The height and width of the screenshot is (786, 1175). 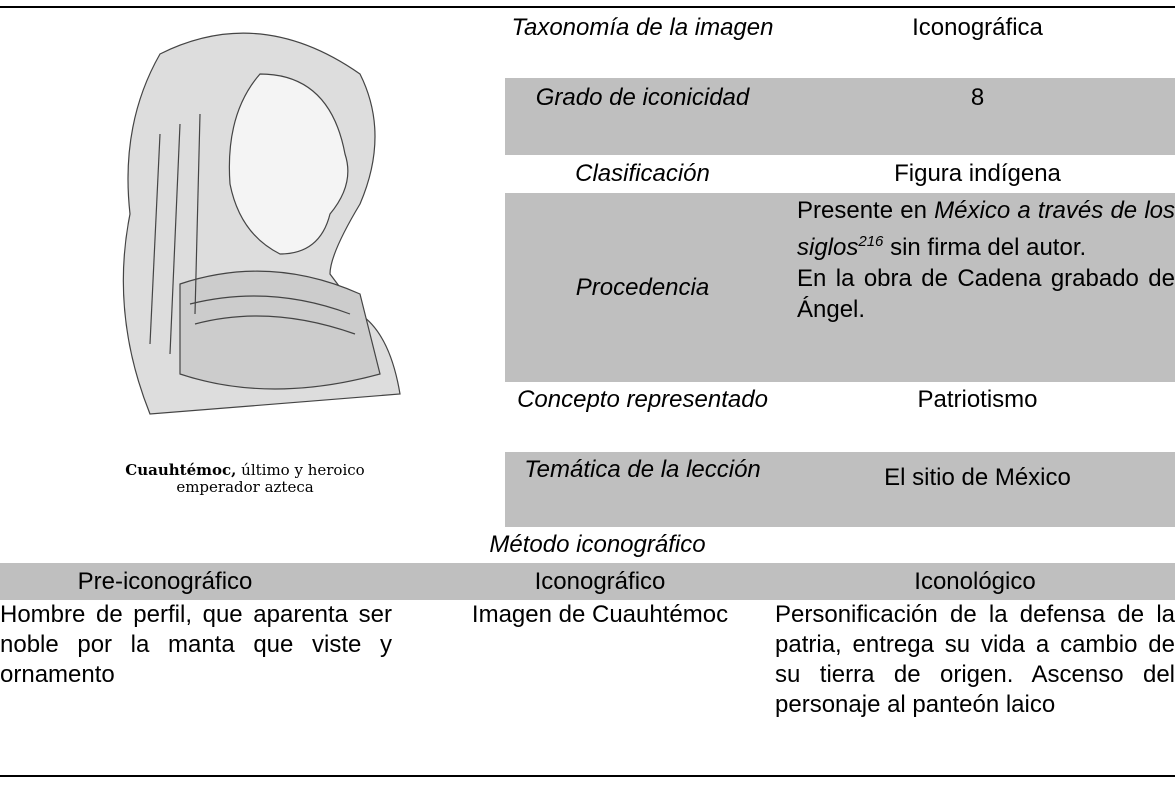 What do you see at coordinates (977, 27) in the screenshot?
I see `row-value: Iconográfica` at bounding box center [977, 27].